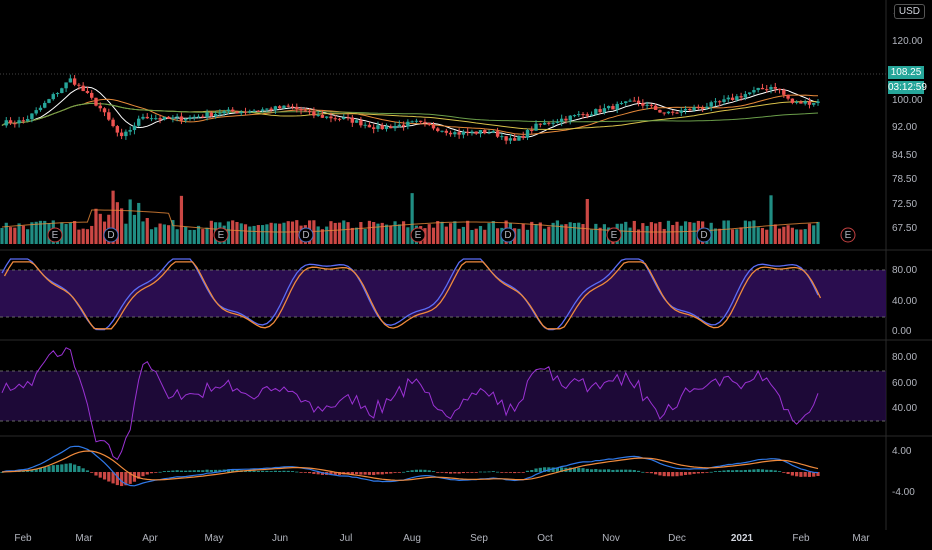  Describe the element at coordinates (412, 538) in the screenshot. I see `time-axis-label: Aug` at that location.